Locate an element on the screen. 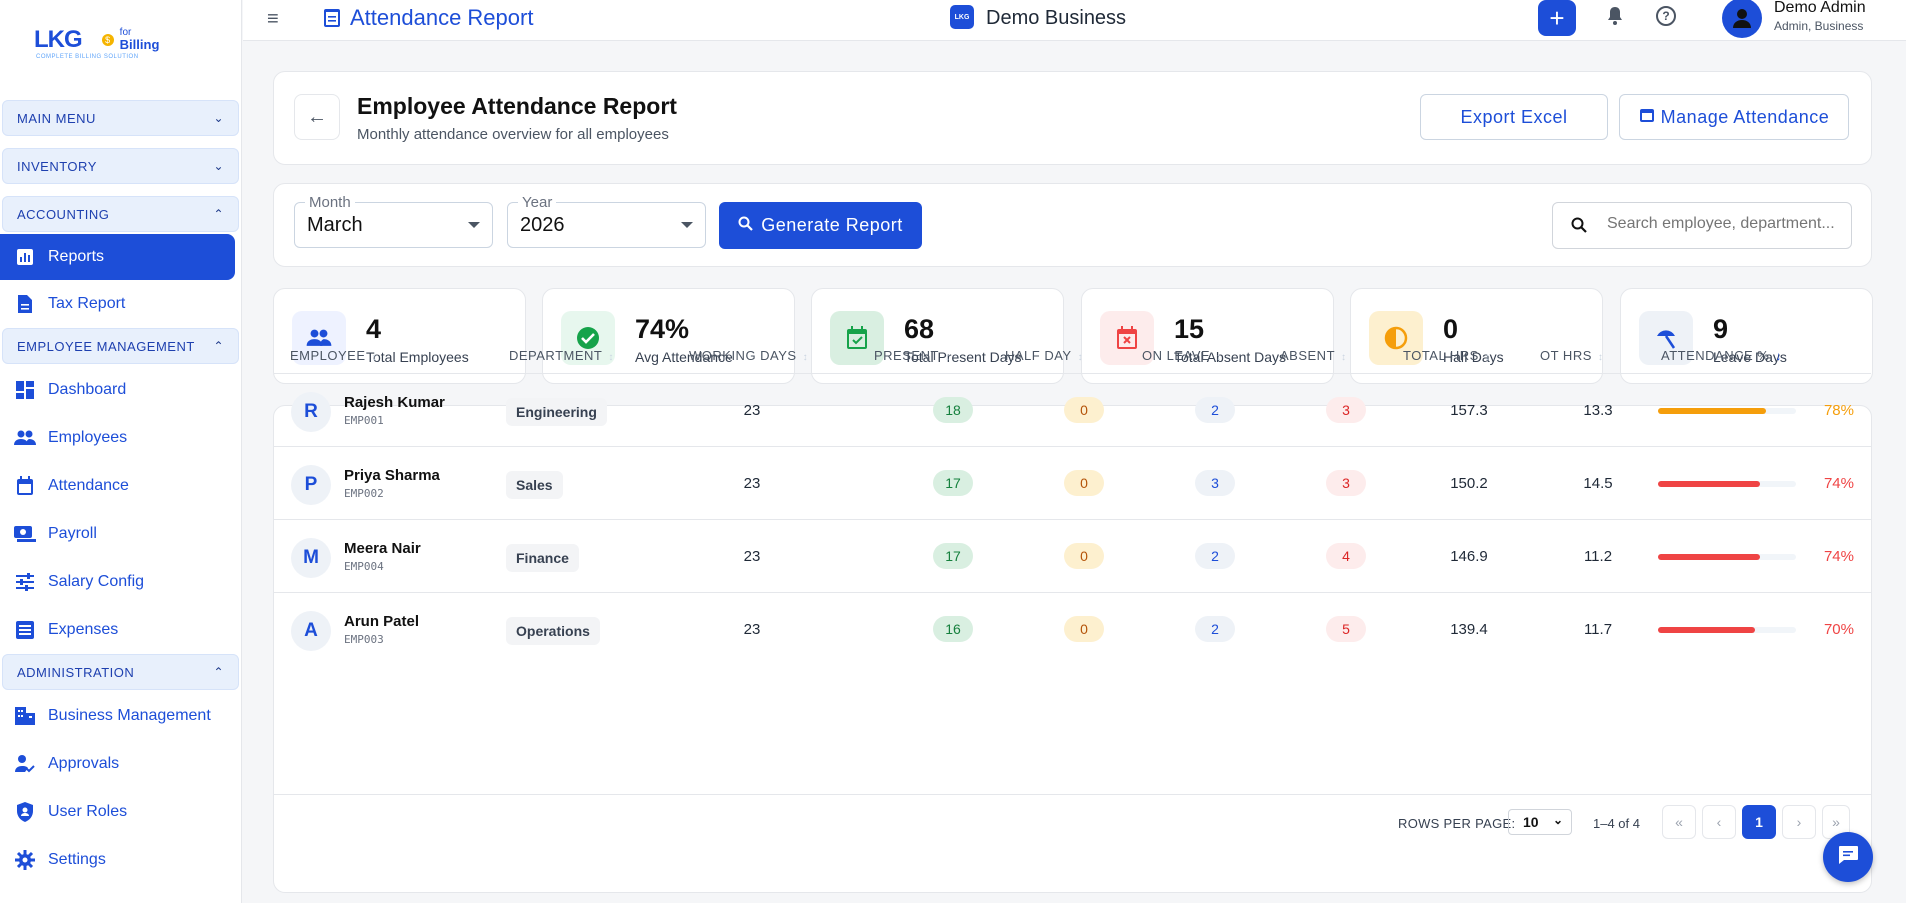  page-number: 1 is located at coordinates (1759, 822).